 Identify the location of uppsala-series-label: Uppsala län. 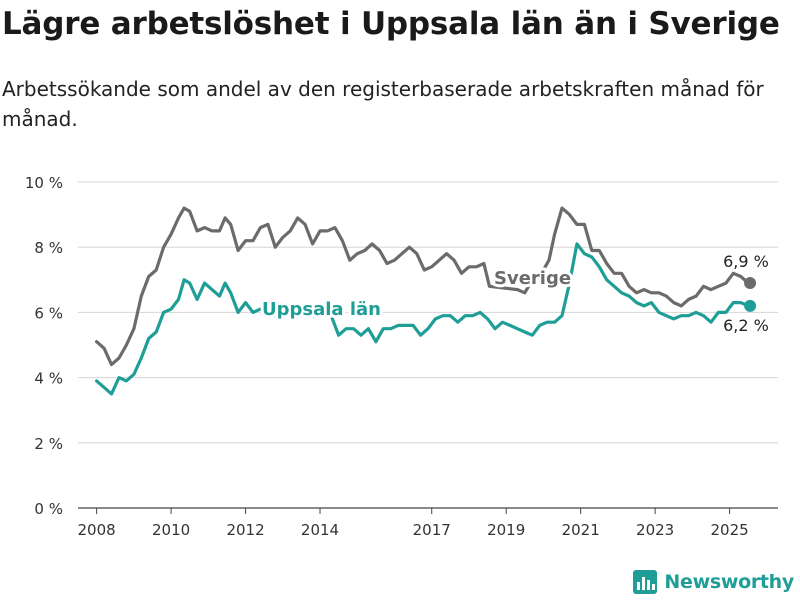
(321, 309).